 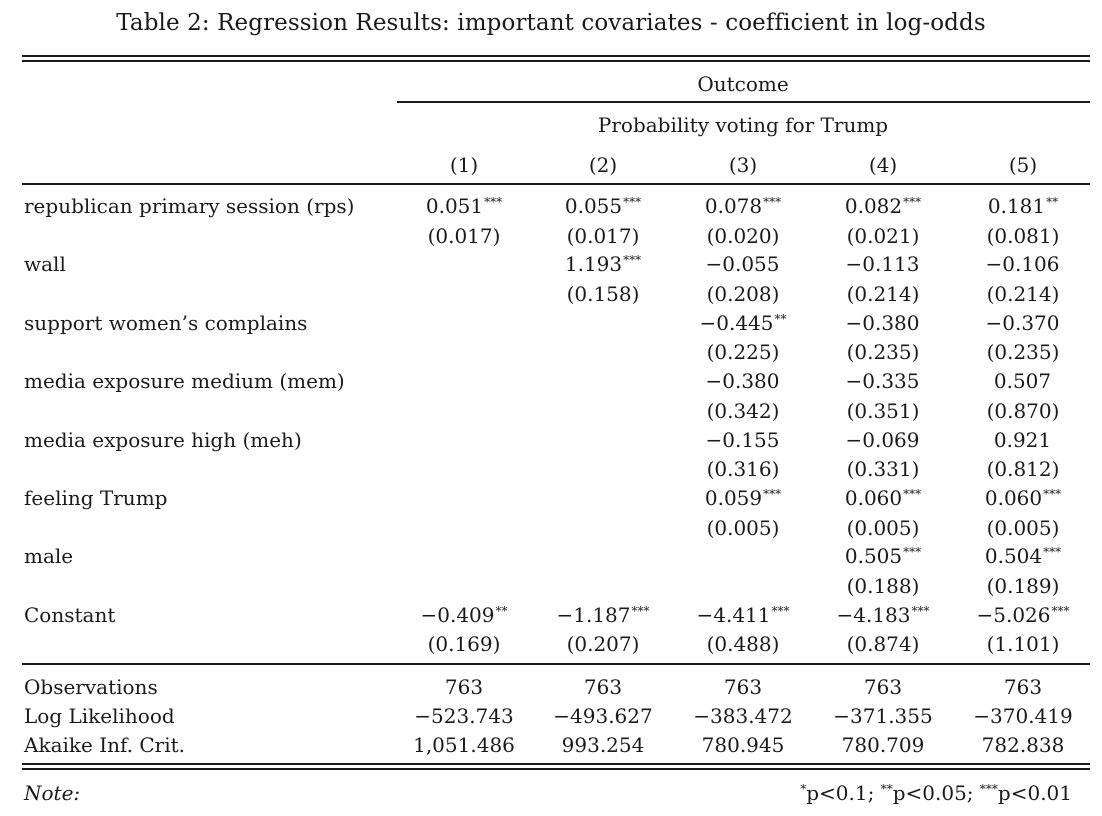 What do you see at coordinates (163, 439) in the screenshot?
I see `row-label: media exposure high (meh)` at bounding box center [163, 439].